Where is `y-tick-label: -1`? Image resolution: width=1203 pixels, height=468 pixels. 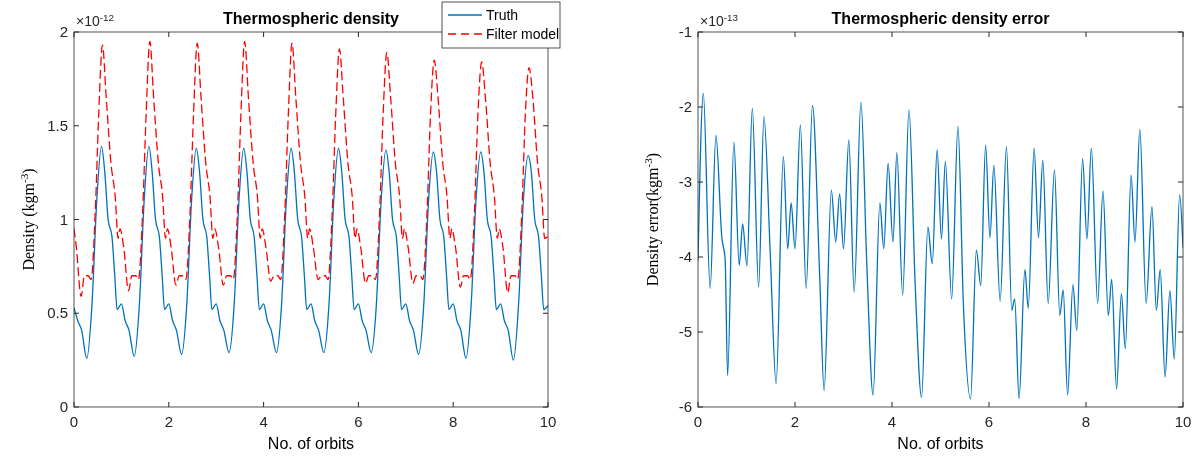 y-tick-label: -1 is located at coordinates (685, 31).